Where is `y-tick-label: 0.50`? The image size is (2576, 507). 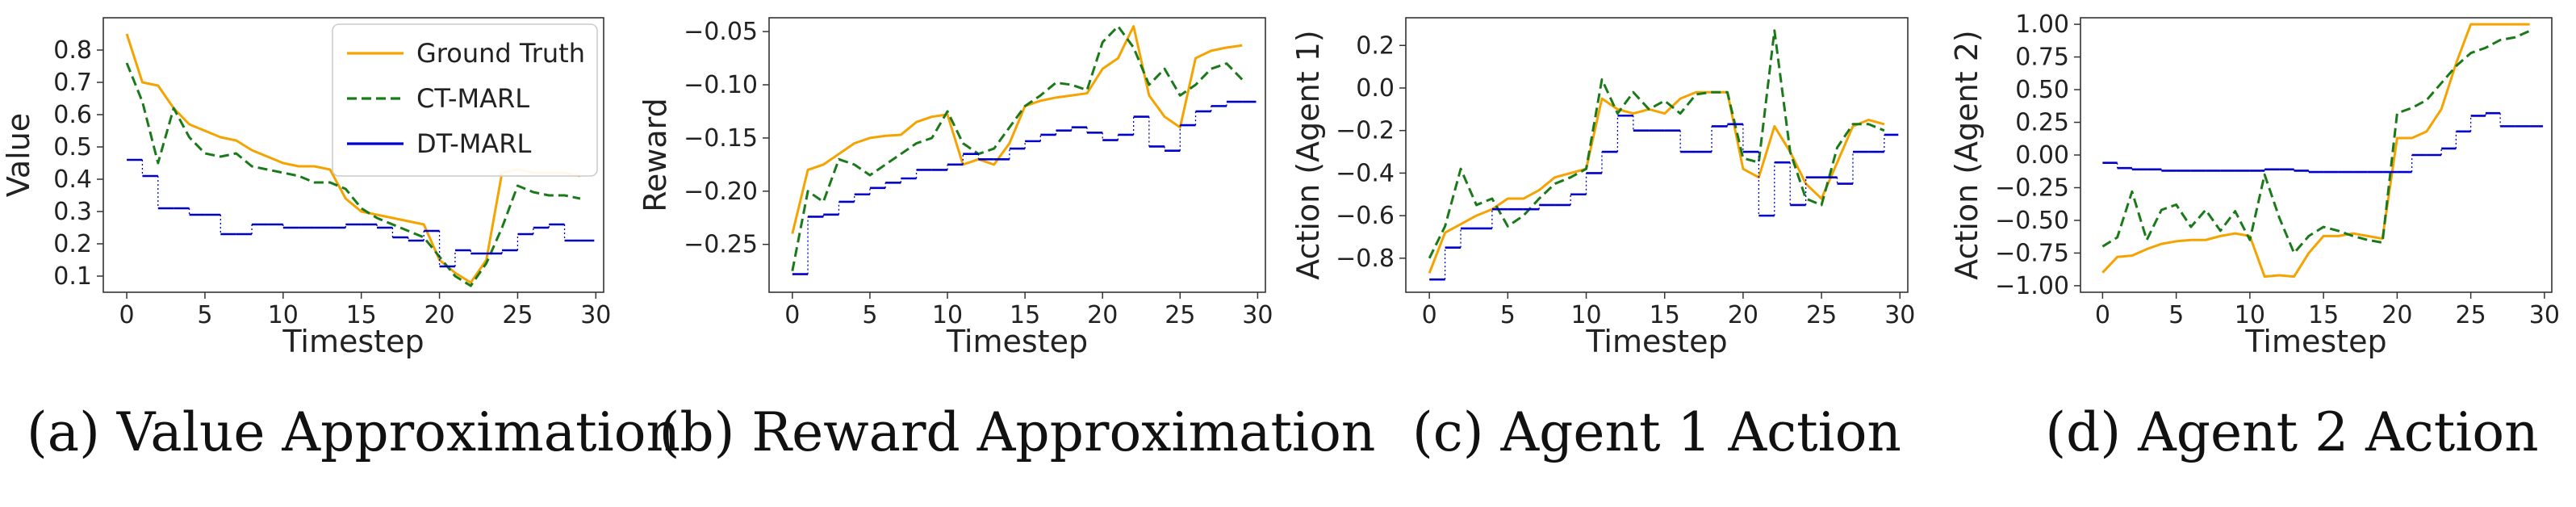 y-tick-label: 0.50 is located at coordinates (2042, 90).